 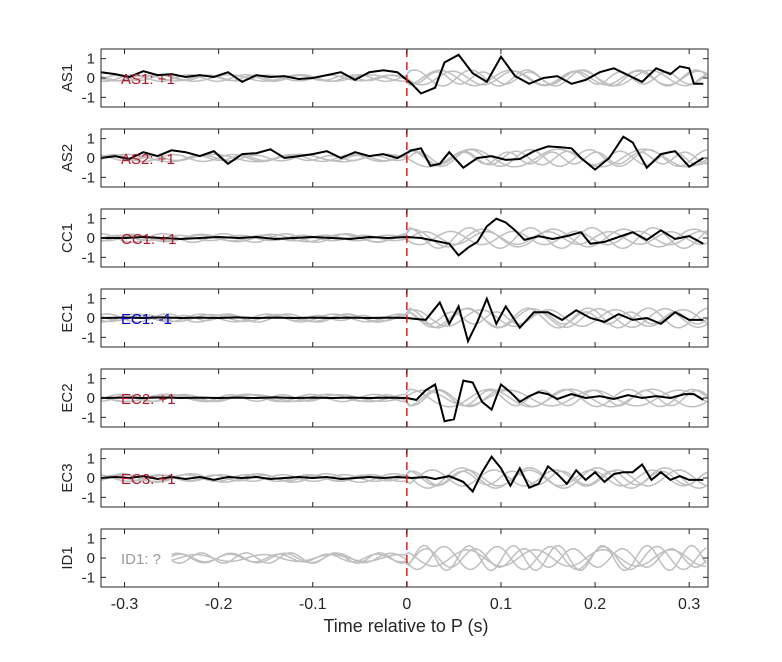 I want to click on polarity-annotation: AS2: +1, so click(x=148, y=159).